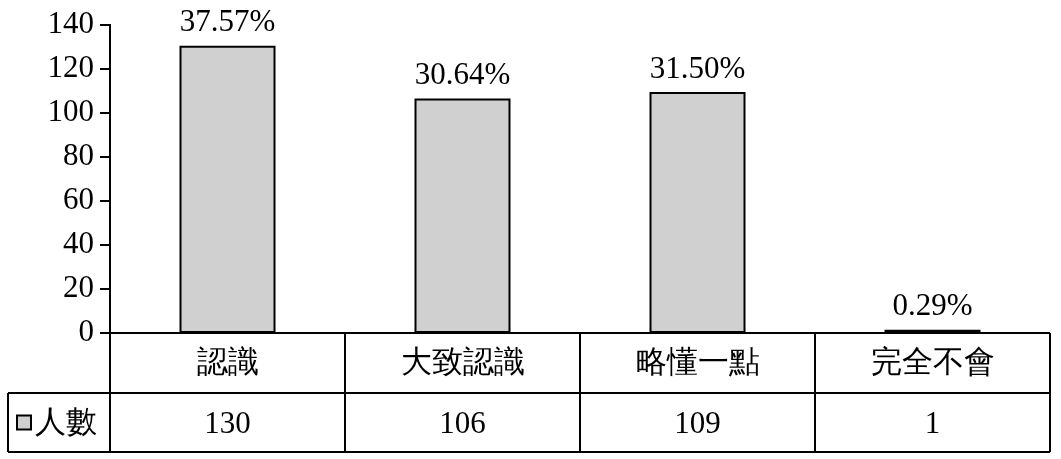 This screenshot has height=459, width=1061. Describe the element at coordinates (462, 74) in the screenshot. I see `annotation: 30.64%` at that location.